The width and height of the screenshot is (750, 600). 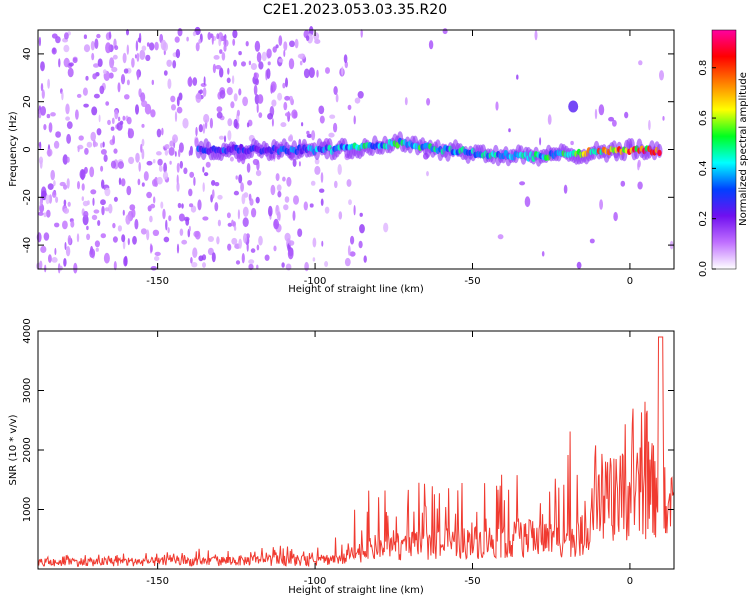 I want to click on snr-y-tick-label: 1000, so click(x=27, y=509).